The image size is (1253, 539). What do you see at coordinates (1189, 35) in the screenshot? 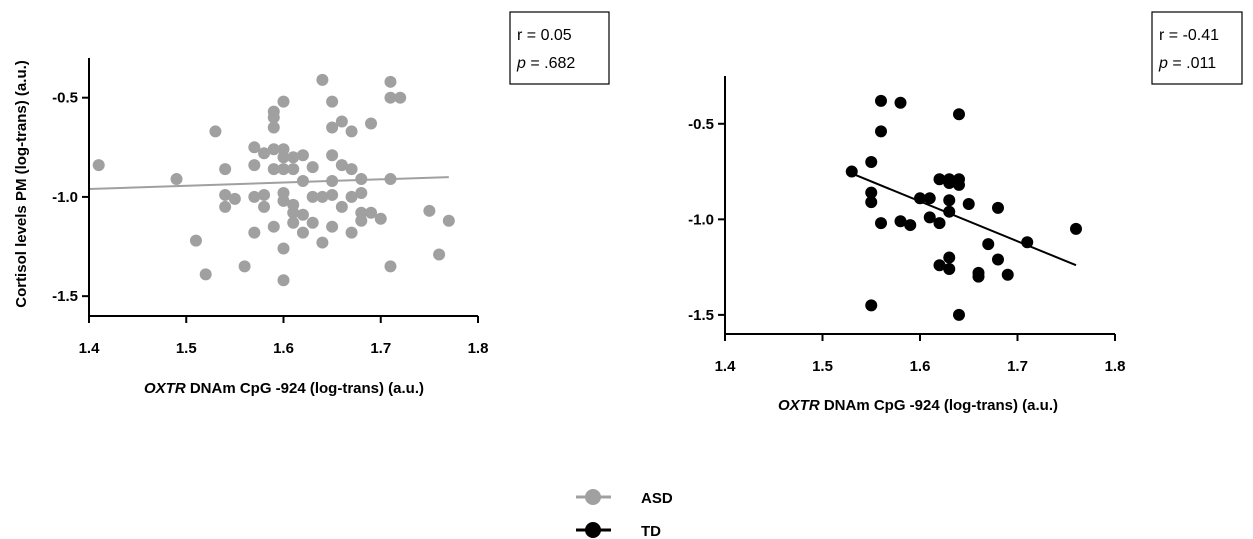
I see `right-stats-r: r = -0.41` at bounding box center [1189, 35].